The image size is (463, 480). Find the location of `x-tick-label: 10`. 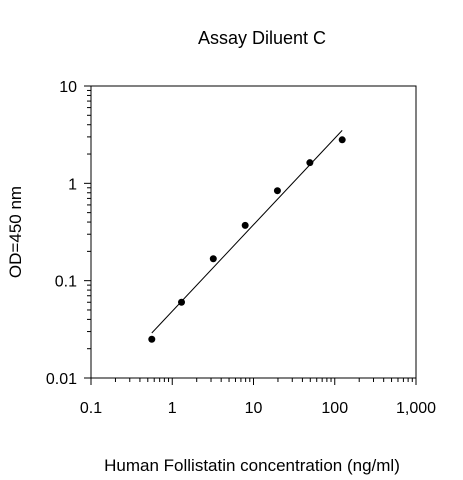

x-tick-label: 10 is located at coordinates (254, 408).